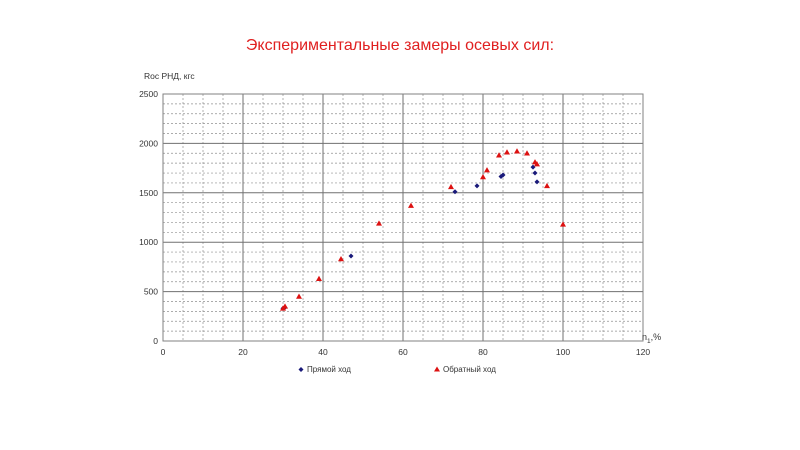 This screenshot has width=800, height=450. I want to click on legend-marker-obratny-hod, so click(437, 369).